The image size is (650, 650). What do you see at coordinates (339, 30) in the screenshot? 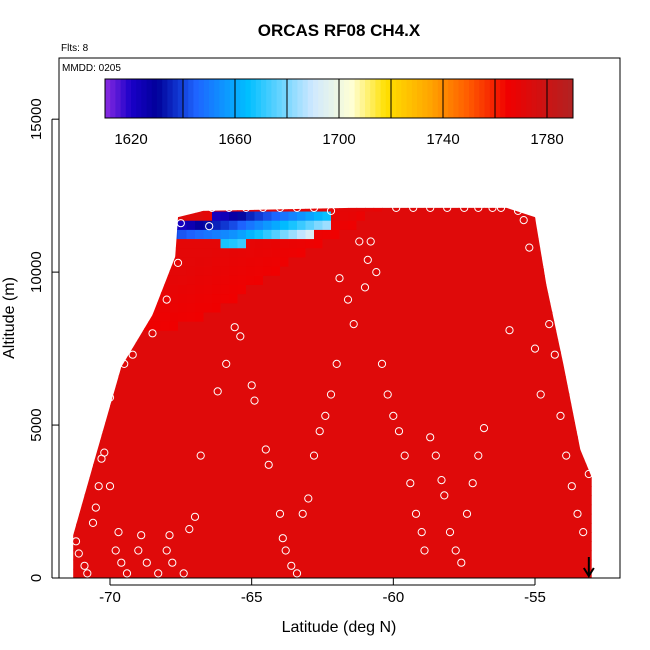
I see `chart-title: ORCAS RF08 CH4.X` at bounding box center [339, 30].